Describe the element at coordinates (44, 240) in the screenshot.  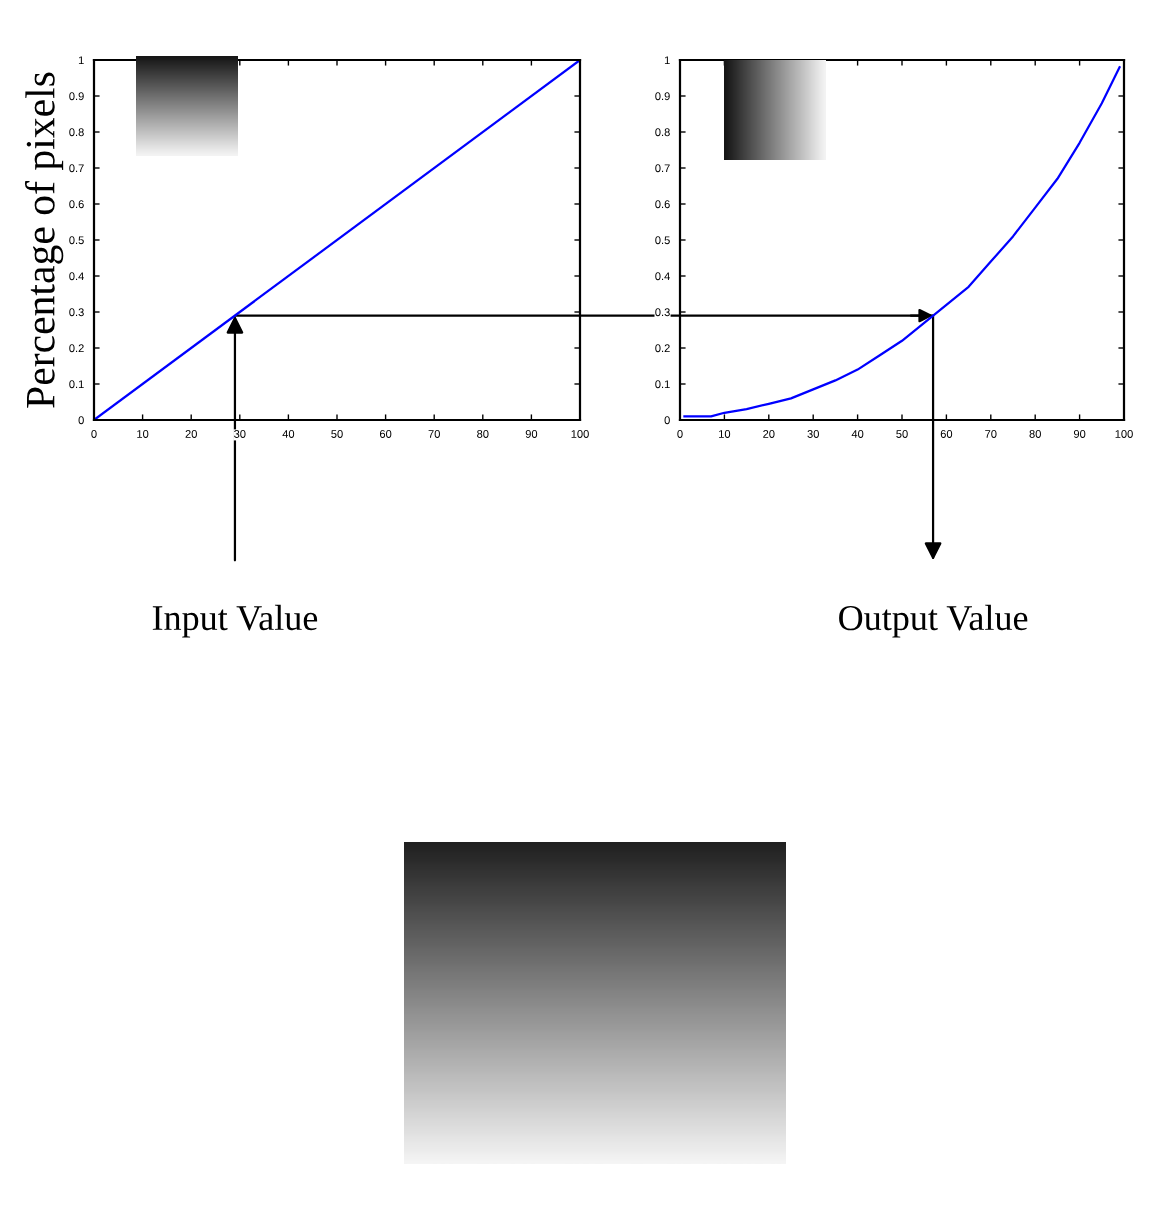
I see `y-axis-title: Percentage of pixels` at that location.